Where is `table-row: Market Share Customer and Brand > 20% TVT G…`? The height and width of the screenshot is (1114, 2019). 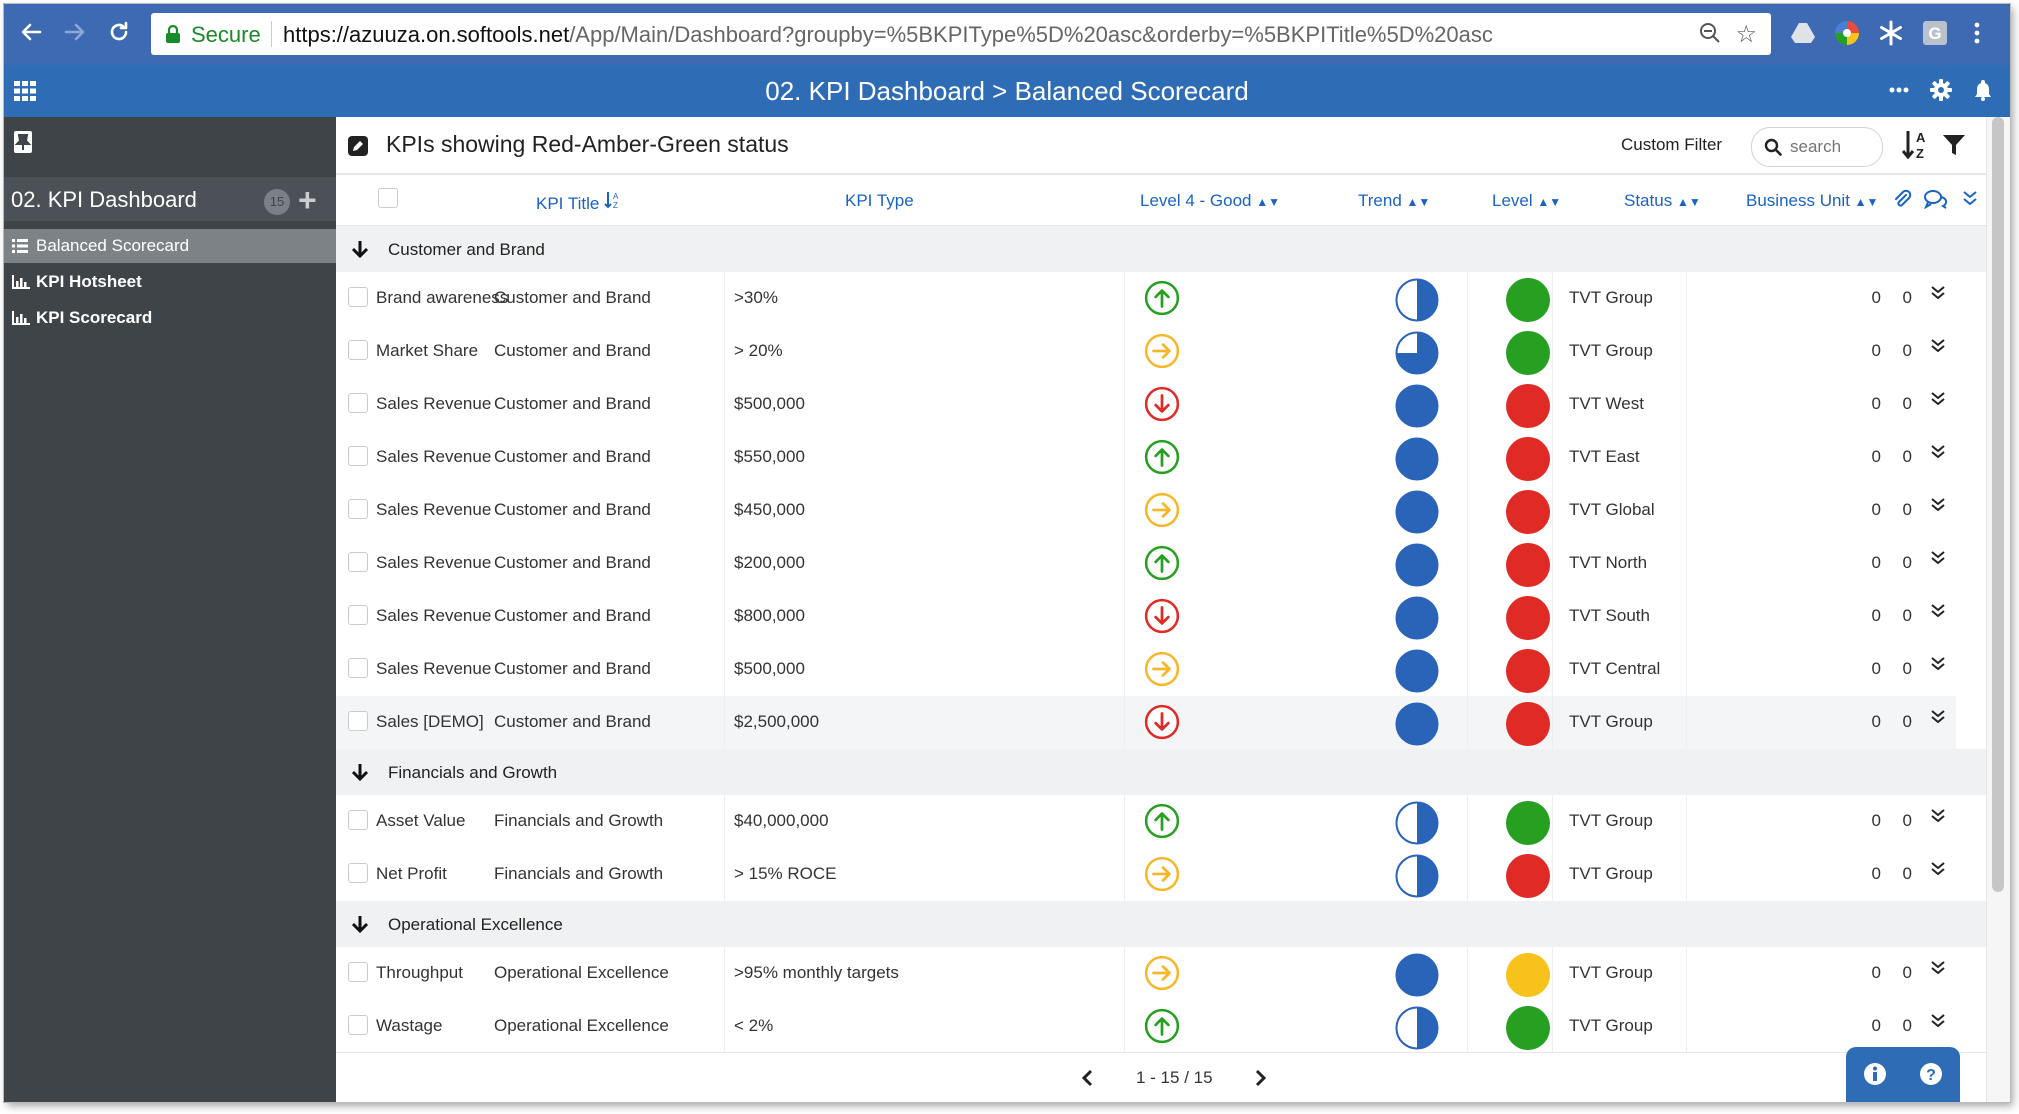
table-row: Market Share Customer and Brand > 20% TVT G… is located at coordinates (1146, 352).